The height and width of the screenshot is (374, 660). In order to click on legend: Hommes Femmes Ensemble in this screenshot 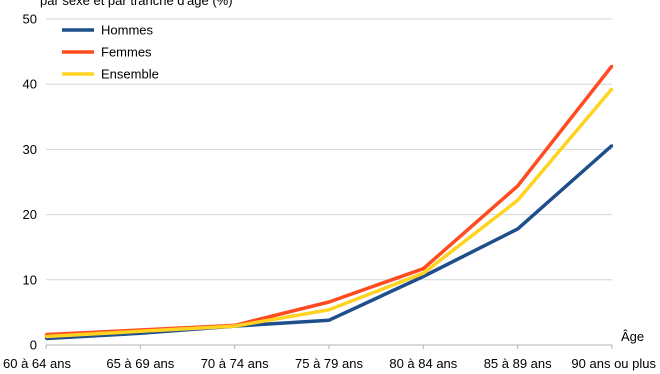, I will do `click(110, 52)`.